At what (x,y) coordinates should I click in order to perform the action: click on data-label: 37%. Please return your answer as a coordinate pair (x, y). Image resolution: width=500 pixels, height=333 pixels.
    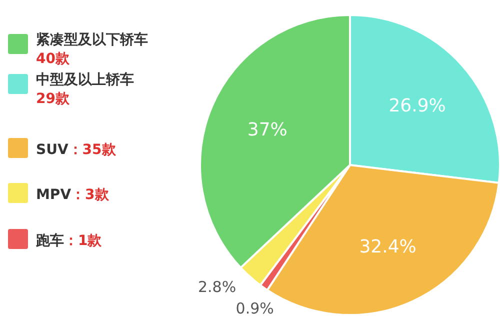
    Looking at the image, I should click on (267, 129).